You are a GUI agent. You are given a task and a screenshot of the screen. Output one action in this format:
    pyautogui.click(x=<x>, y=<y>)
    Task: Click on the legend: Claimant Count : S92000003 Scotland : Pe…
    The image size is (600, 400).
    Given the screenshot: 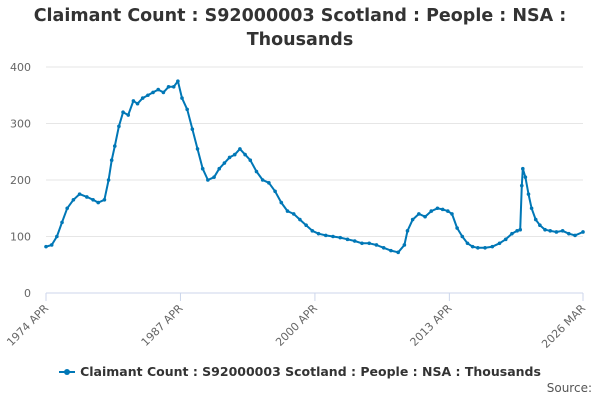 What is the action you would take?
    pyautogui.click(x=300, y=371)
    